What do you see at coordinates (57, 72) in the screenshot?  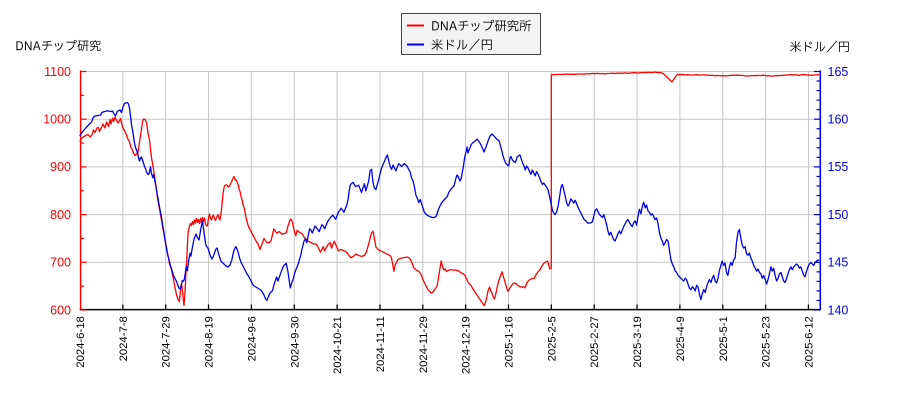 I see `svg-text: 1100` at bounding box center [57, 72].